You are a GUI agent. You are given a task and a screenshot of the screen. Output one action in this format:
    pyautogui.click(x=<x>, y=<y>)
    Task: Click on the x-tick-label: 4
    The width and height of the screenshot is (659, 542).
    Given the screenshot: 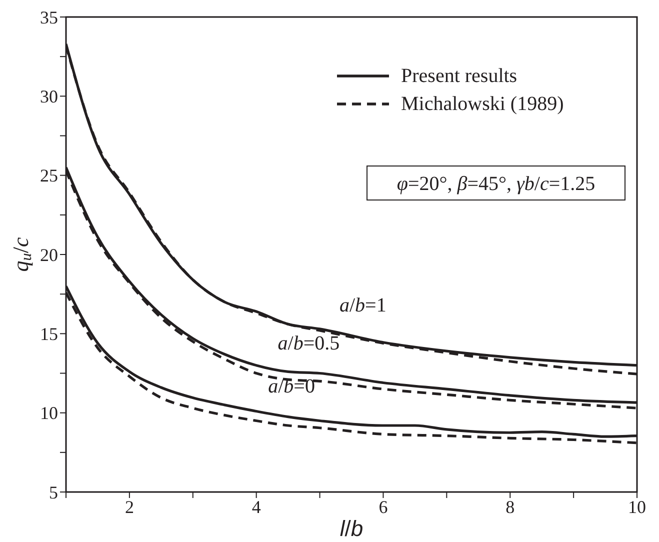 What is the action you would take?
    pyautogui.click(x=256, y=506)
    